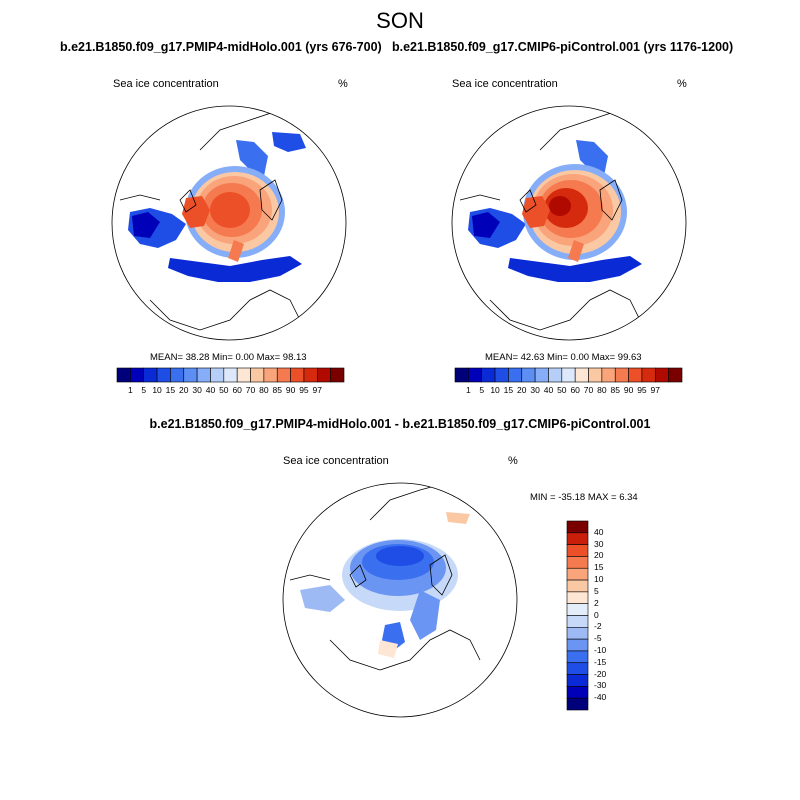 Image resolution: width=800 pixels, height=800 pixels. What do you see at coordinates (400, 556) in the screenshot?
I see `p3-diff-core` at bounding box center [400, 556].